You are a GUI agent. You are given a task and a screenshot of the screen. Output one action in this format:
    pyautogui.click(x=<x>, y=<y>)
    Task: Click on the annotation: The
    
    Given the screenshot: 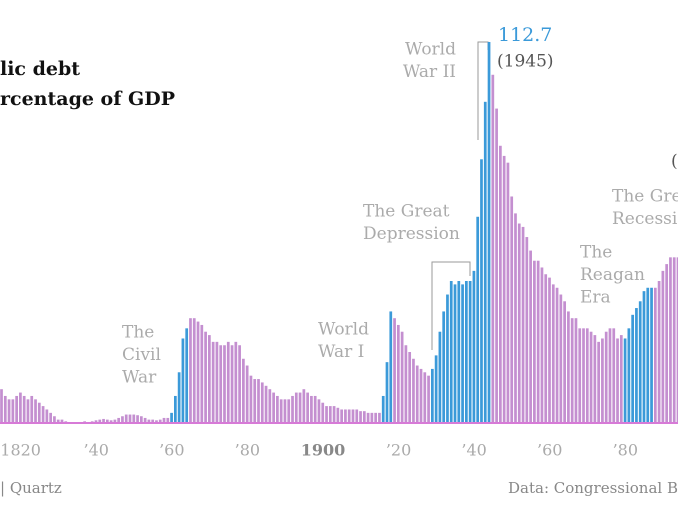 What is the action you would take?
    pyautogui.click(x=596, y=253)
    